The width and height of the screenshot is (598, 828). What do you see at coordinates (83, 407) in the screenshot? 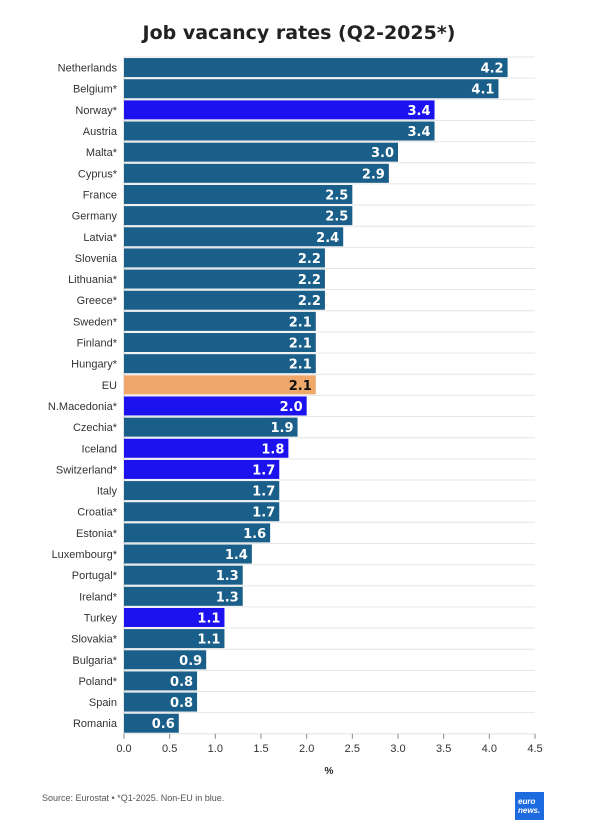
I see `category-label: N.Macedonia*` at bounding box center [83, 407].